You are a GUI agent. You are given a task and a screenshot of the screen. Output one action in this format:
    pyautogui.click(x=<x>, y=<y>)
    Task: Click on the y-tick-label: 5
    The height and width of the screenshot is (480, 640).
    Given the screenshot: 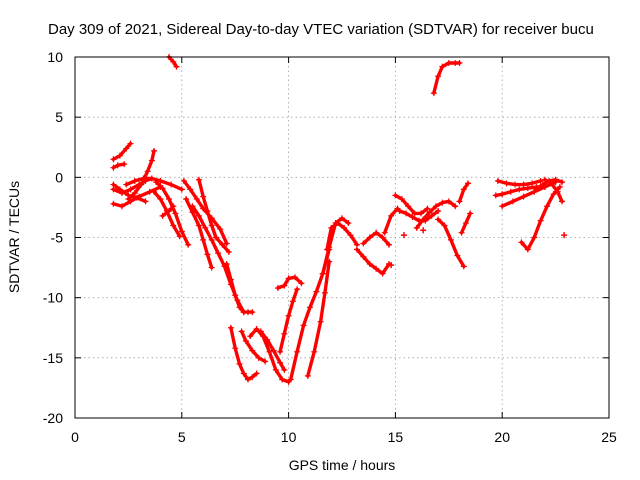 What is the action you would take?
    pyautogui.click(x=59, y=117)
    